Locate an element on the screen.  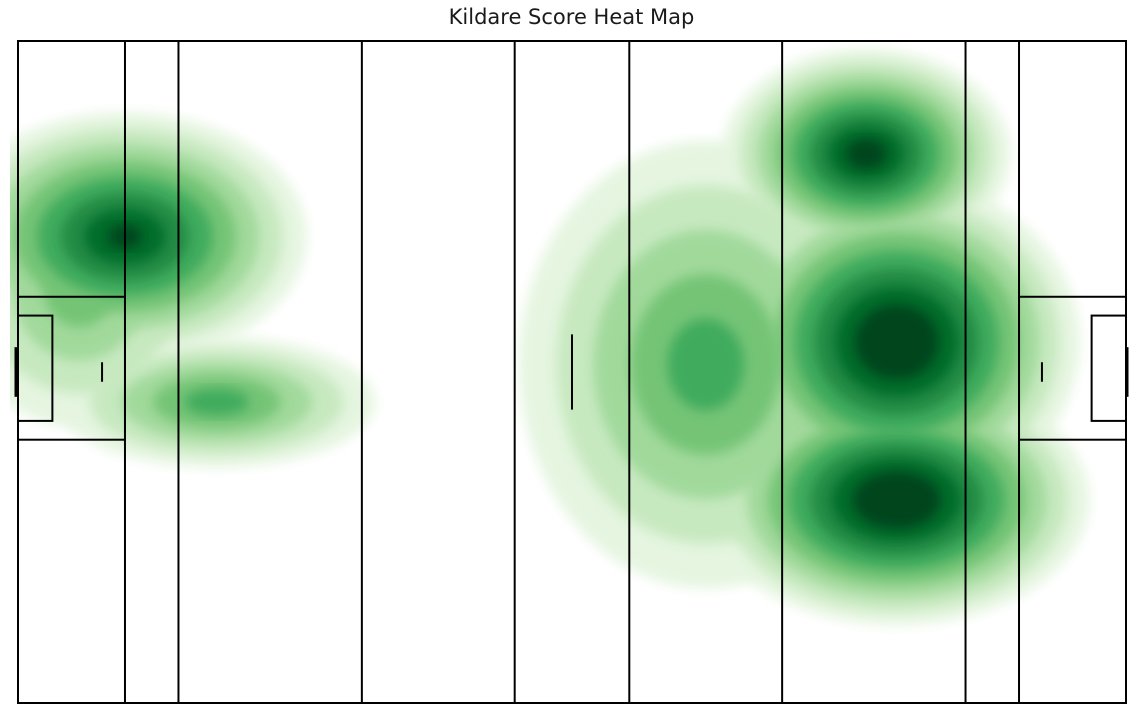
small-rectangle-left is located at coordinates (35, 368).